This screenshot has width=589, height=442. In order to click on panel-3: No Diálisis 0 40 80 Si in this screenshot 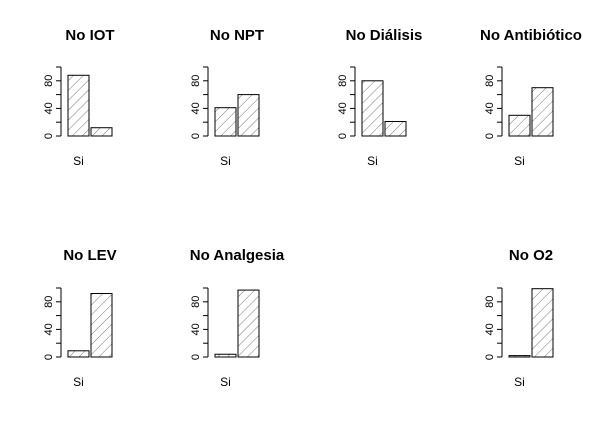, I will do `click(379, 97)`.